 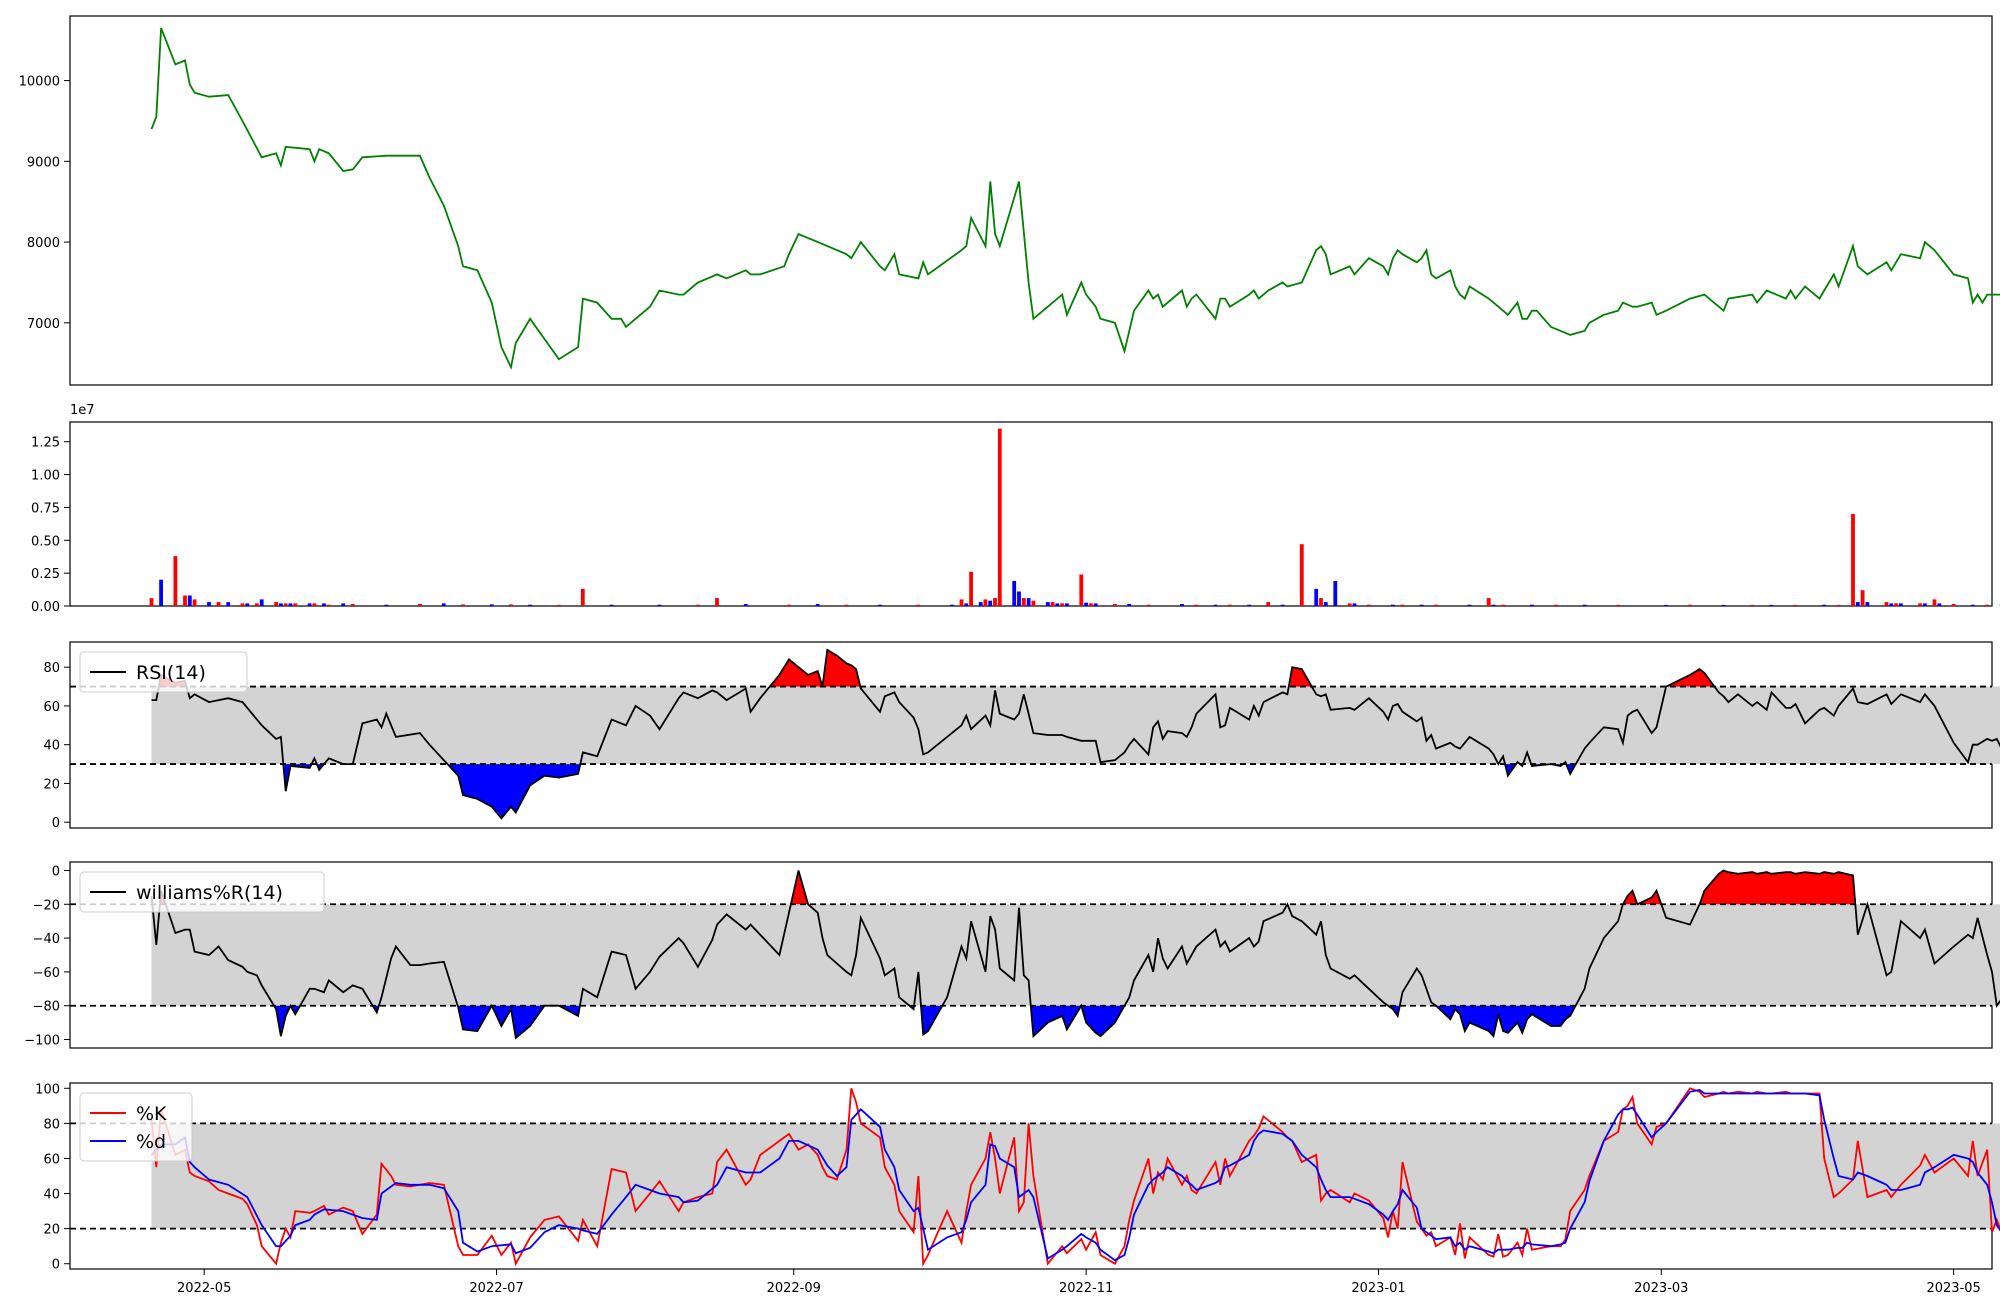 I want to click on volume-ytick-label: 0.00, so click(x=45, y=607).